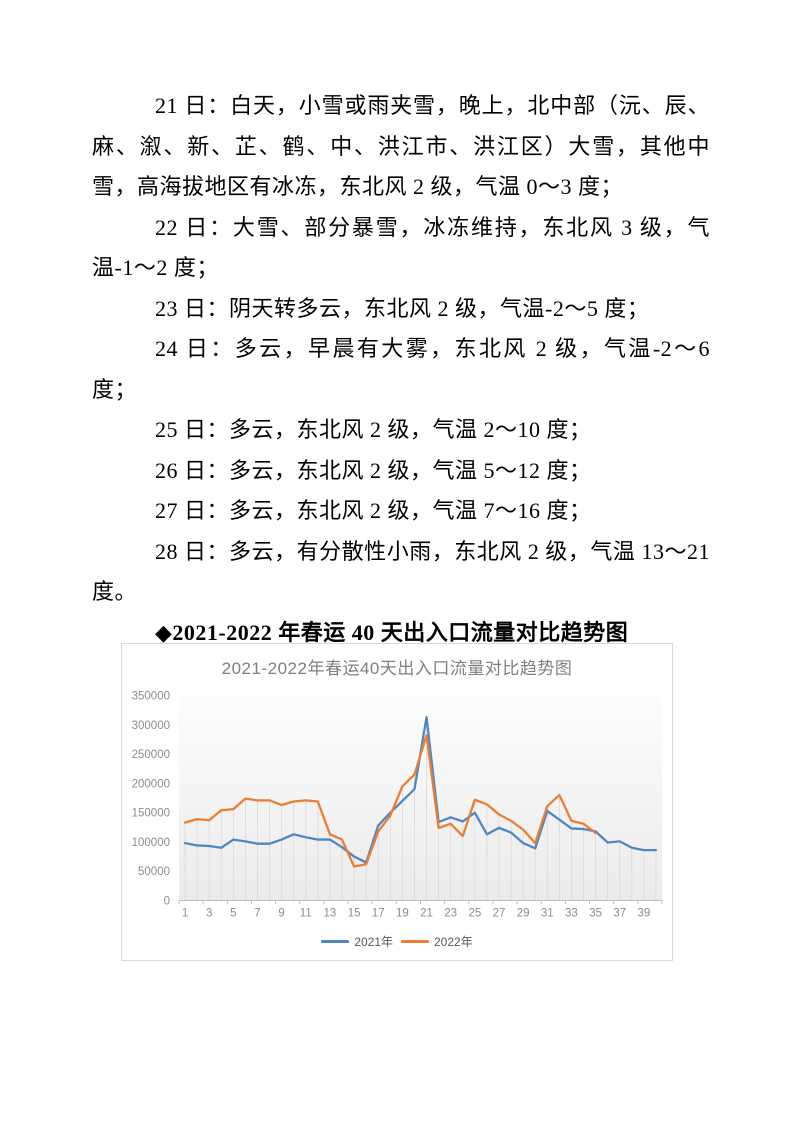 Image resolution: width=793 pixels, height=1122 pixels. Describe the element at coordinates (281, 914) in the screenshot. I see `x-axis-tick-label: 9` at that location.